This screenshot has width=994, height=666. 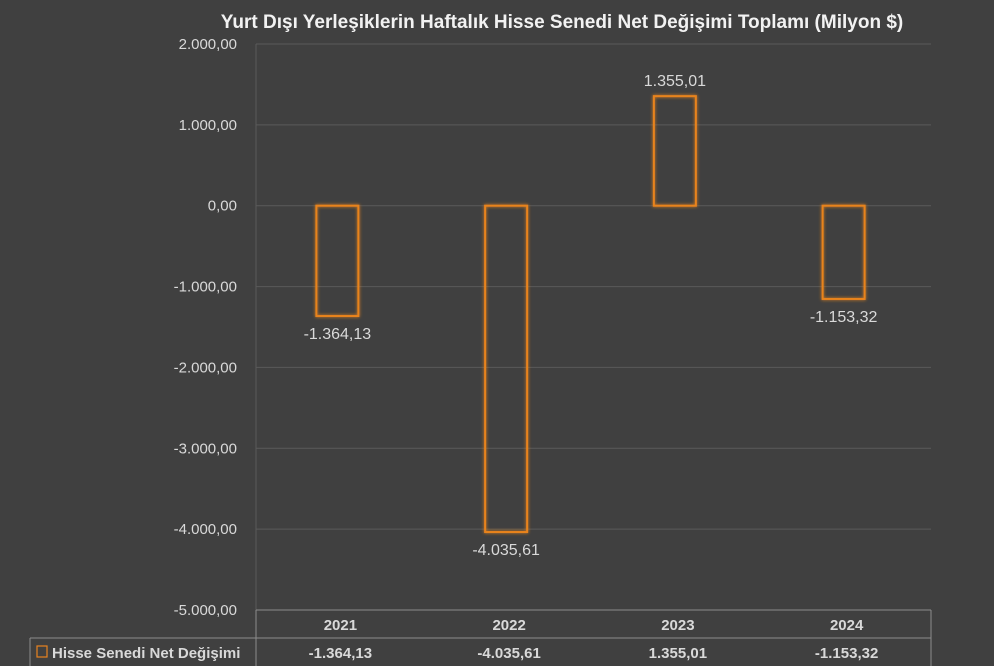 I want to click on bar-2024, so click(x=843, y=252).